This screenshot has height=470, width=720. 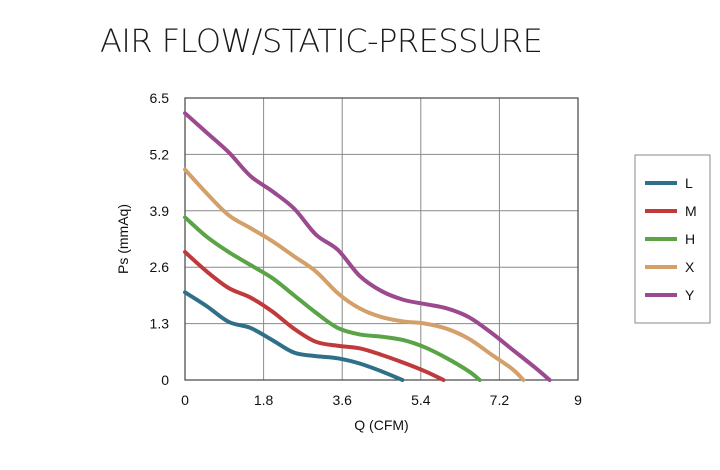 I want to click on legend-label-l: L, so click(x=689, y=183).